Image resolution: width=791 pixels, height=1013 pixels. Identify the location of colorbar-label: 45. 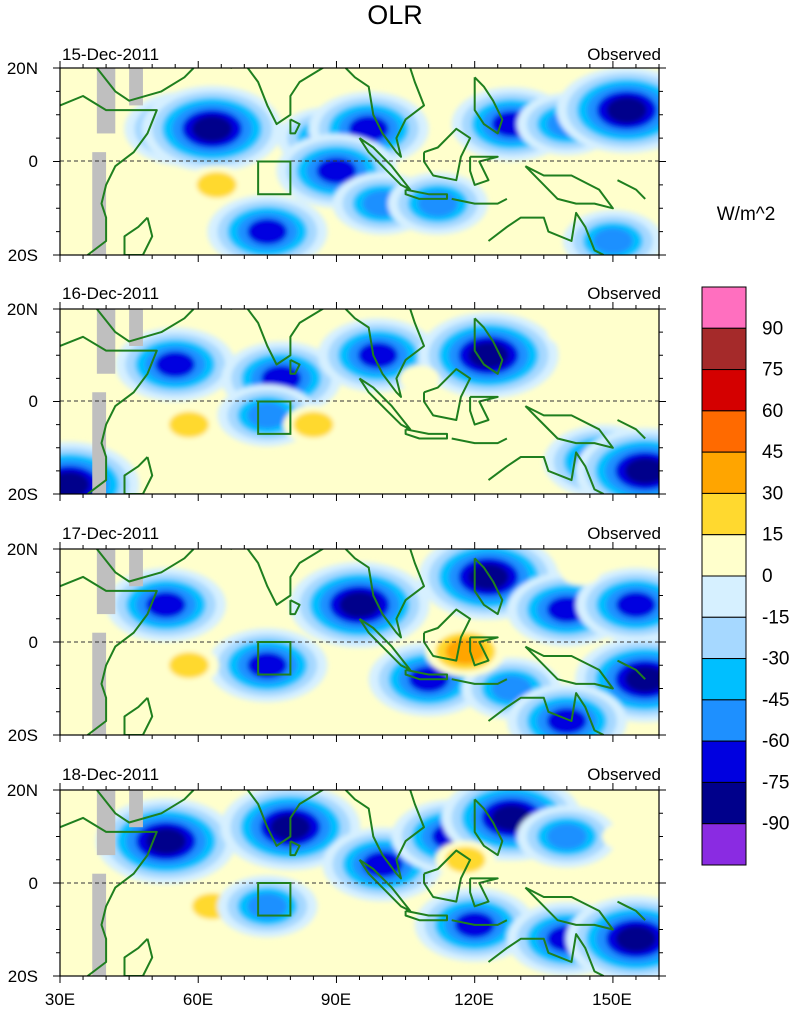
(772, 452).